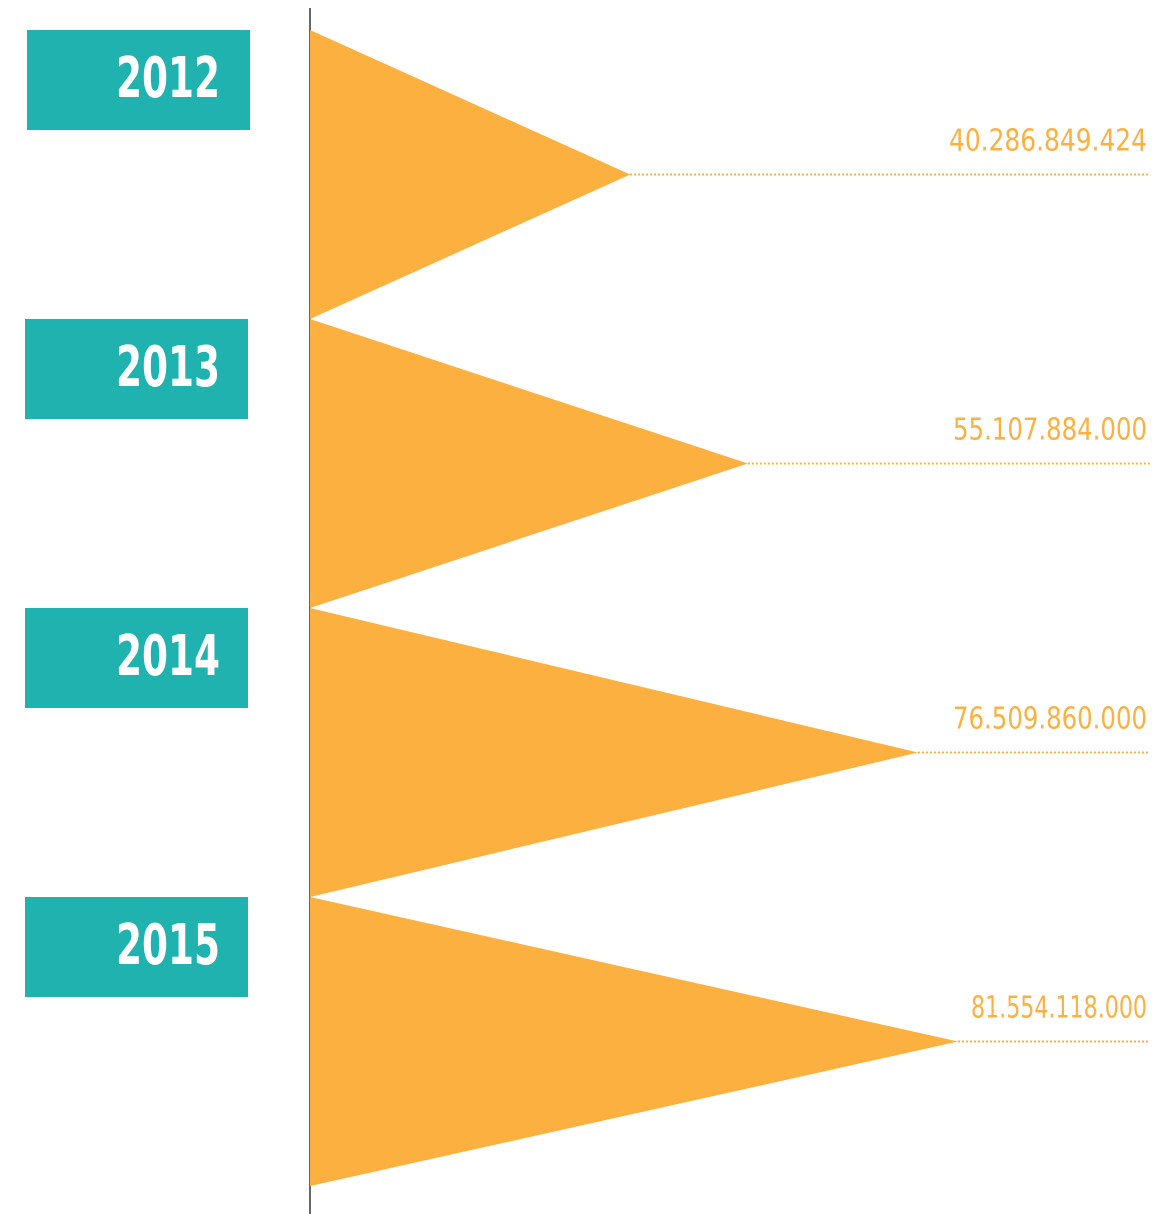 The height and width of the screenshot is (1214, 1160). What do you see at coordinates (1048, 141) in the screenshot?
I see `value-label: 40.286.849.424` at bounding box center [1048, 141].